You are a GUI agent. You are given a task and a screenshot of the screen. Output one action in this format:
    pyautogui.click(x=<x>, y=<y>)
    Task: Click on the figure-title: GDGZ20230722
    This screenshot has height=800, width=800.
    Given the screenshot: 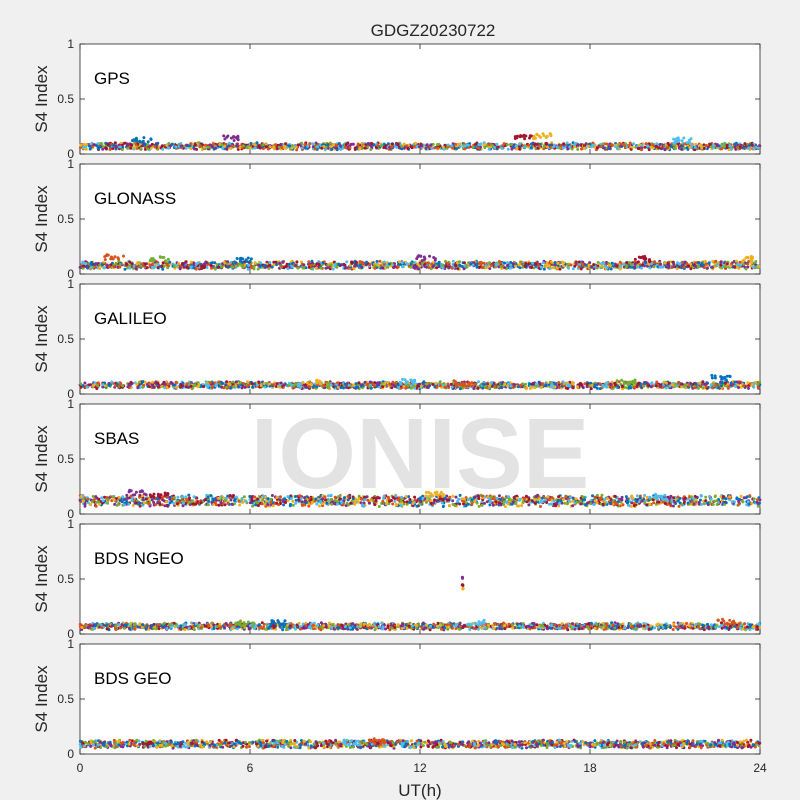 What is the action you would take?
    pyautogui.click(x=433, y=30)
    